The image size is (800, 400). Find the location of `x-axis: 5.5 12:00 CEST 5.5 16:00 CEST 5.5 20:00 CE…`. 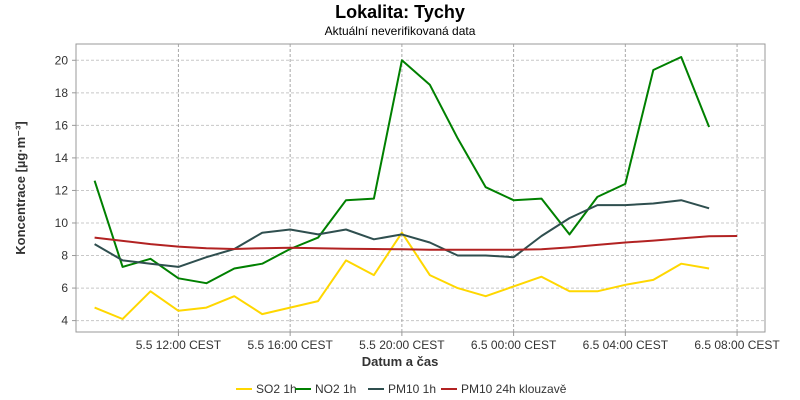

x-axis: 5.5 12:00 CEST 5.5 16:00 CEST 5.5 20:00 CE… is located at coordinates (458, 342).